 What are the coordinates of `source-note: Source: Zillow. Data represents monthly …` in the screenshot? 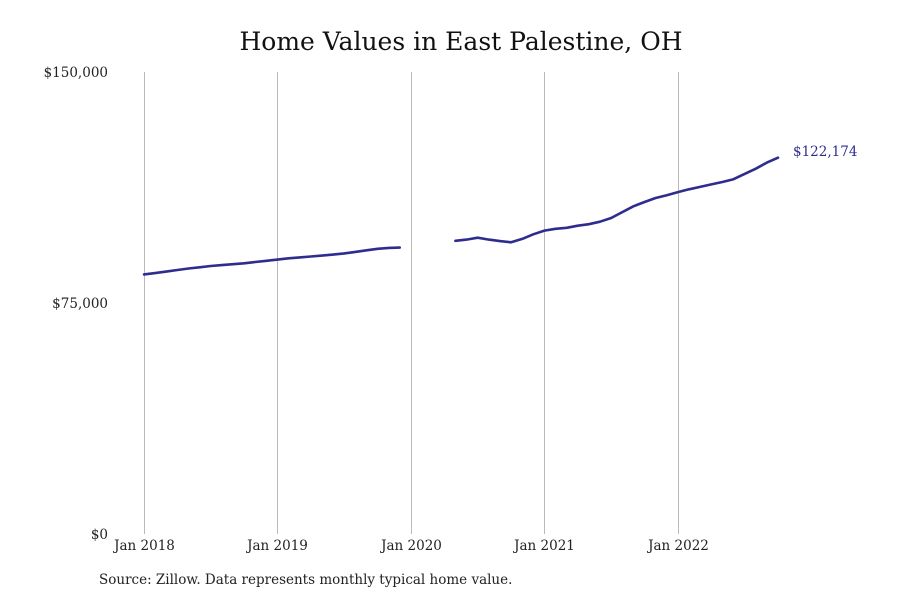 It's located at (306, 580).